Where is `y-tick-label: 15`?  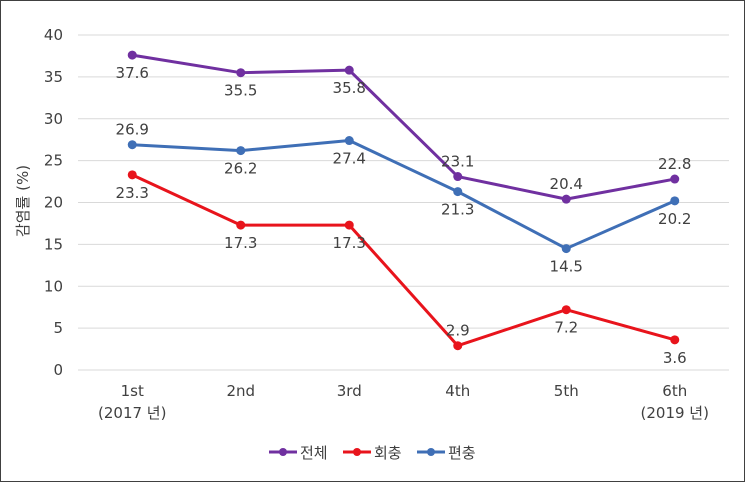
y-tick-label: 15 is located at coordinates (53, 244).